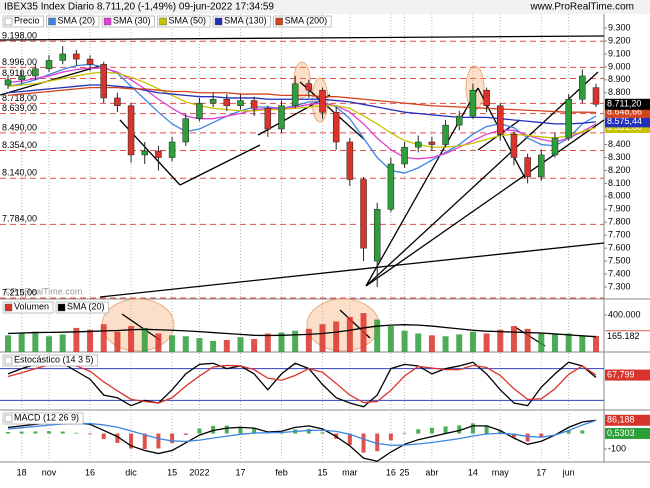 This screenshot has height=488, width=650. What do you see at coordinates (619, 92) in the screenshot?
I see `y-tick-label: 8.800` at bounding box center [619, 92].